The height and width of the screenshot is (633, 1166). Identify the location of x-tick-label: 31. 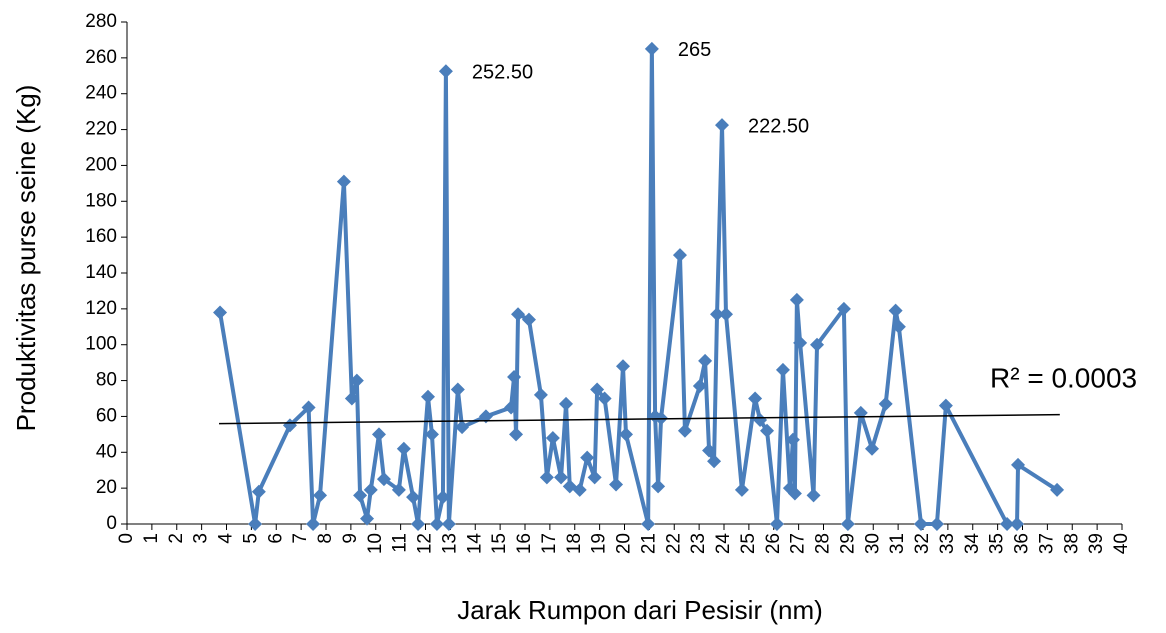
(897, 543).